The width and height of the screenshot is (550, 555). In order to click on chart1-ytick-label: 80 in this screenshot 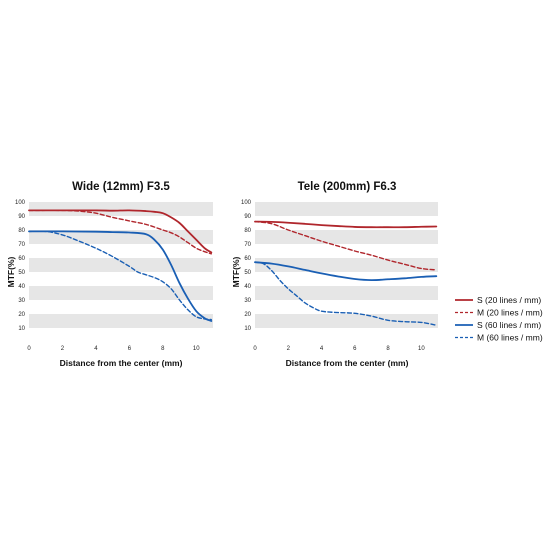, I will do `click(21, 231)`.